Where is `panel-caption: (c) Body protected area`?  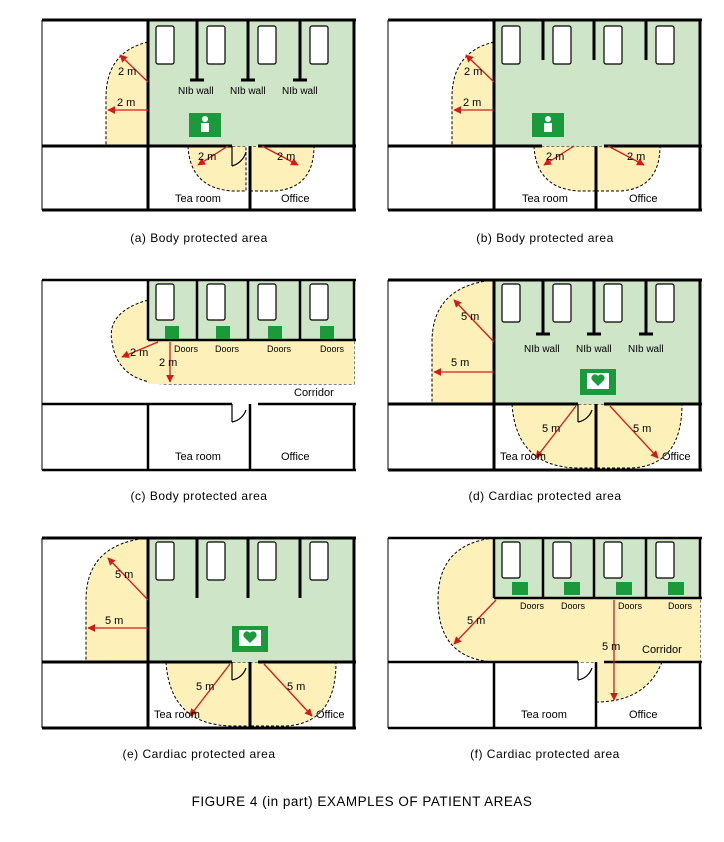
panel-caption: (c) Body protected area is located at coordinates (199, 496).